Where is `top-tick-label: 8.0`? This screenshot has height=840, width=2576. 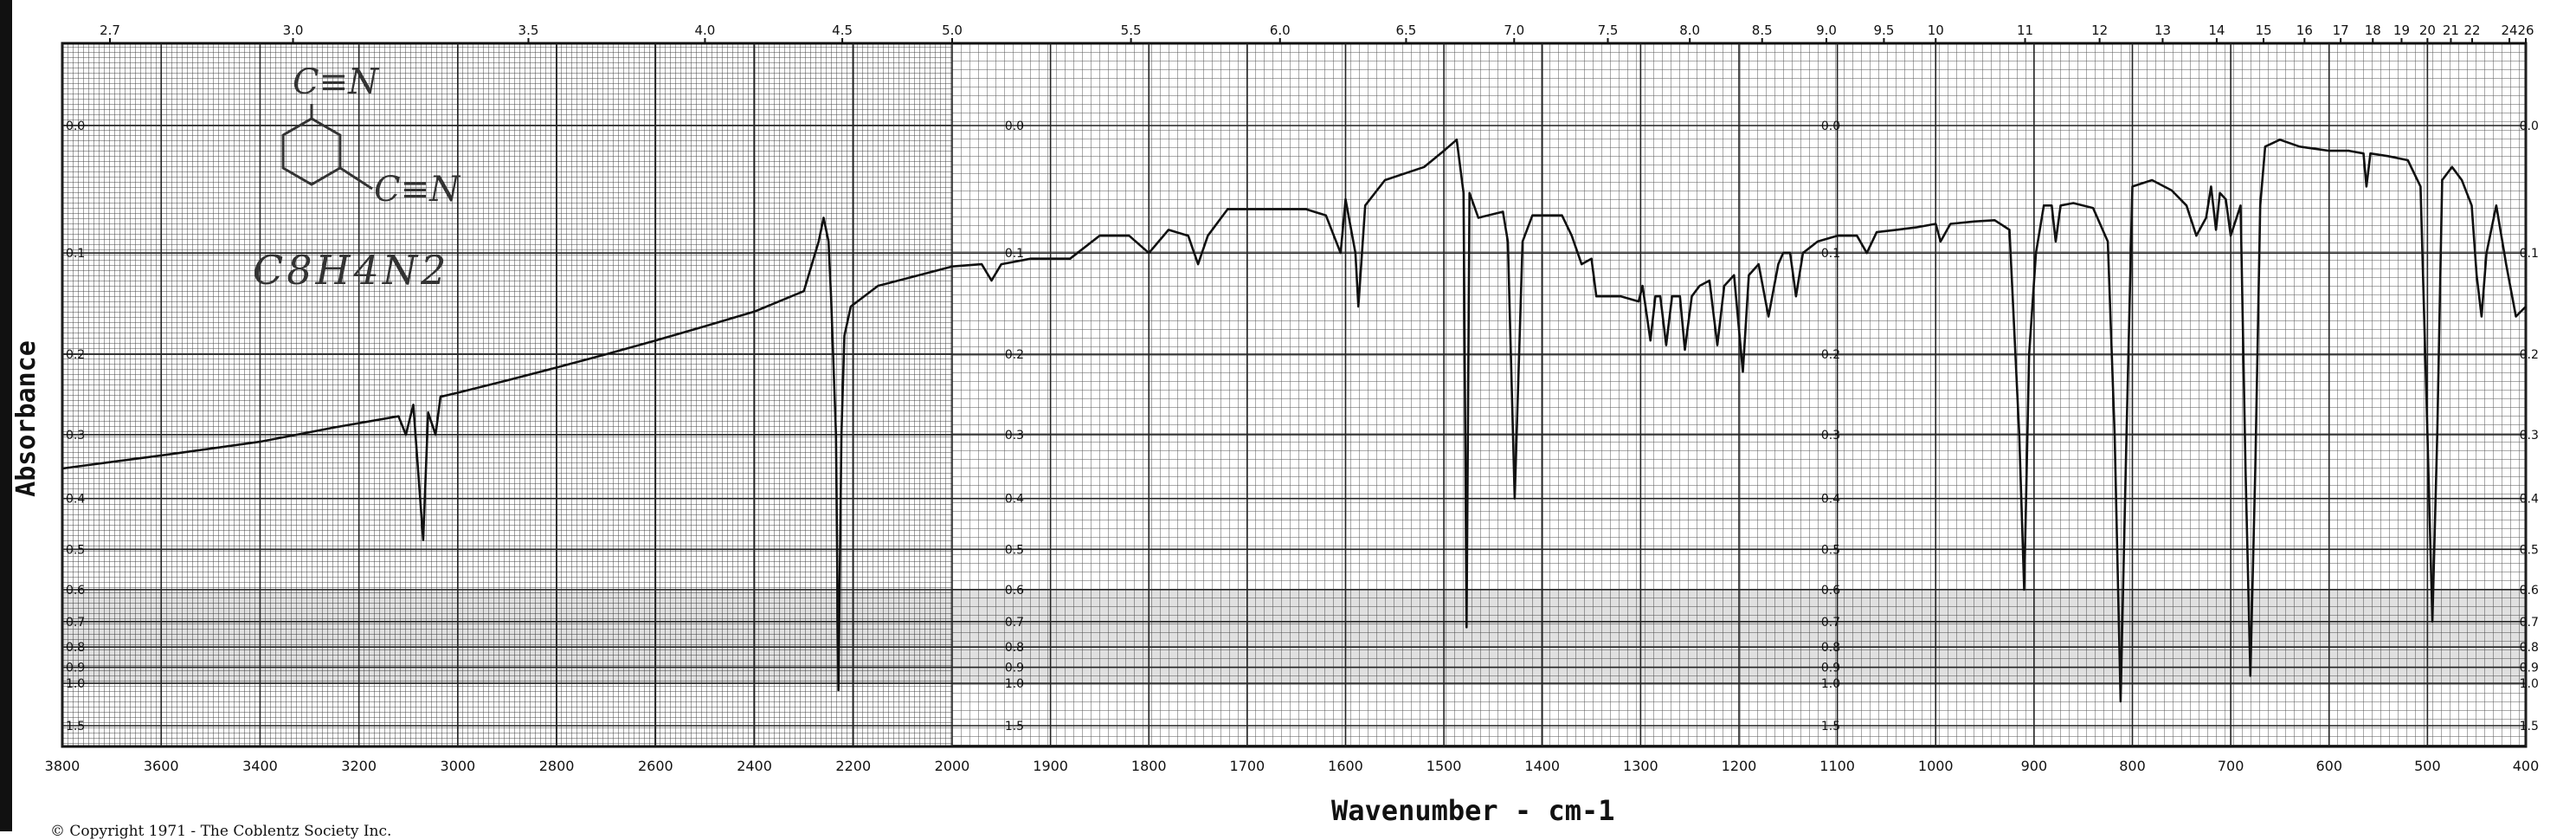 top-tick-label: 8.0 is located at coordinates (1689, 30).